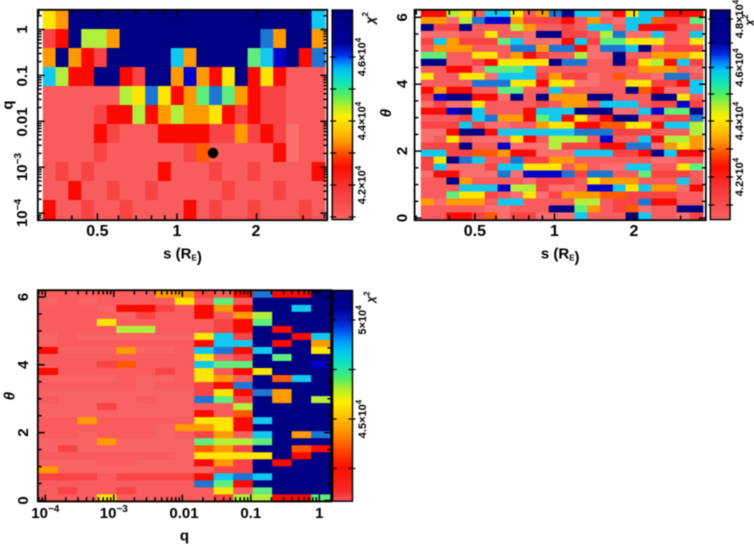  I want to click on svg-text: 4.5×104, so click(361, 418).